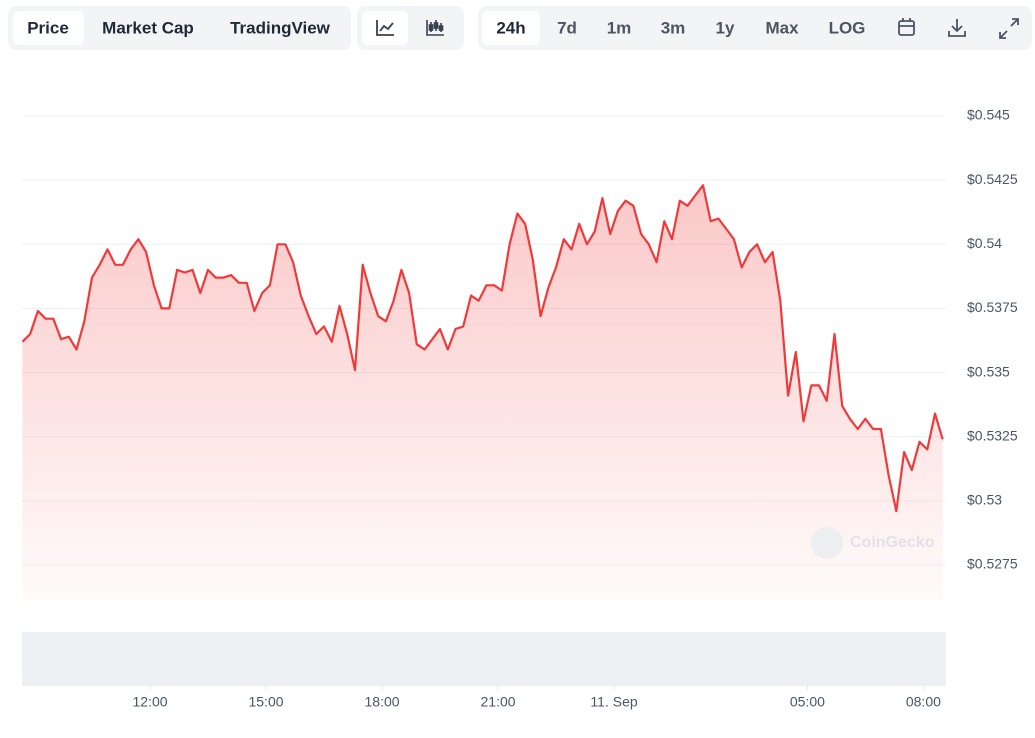 The image size is (1035, 738). I want to click on view-button: TradingView, so click(280, 27).